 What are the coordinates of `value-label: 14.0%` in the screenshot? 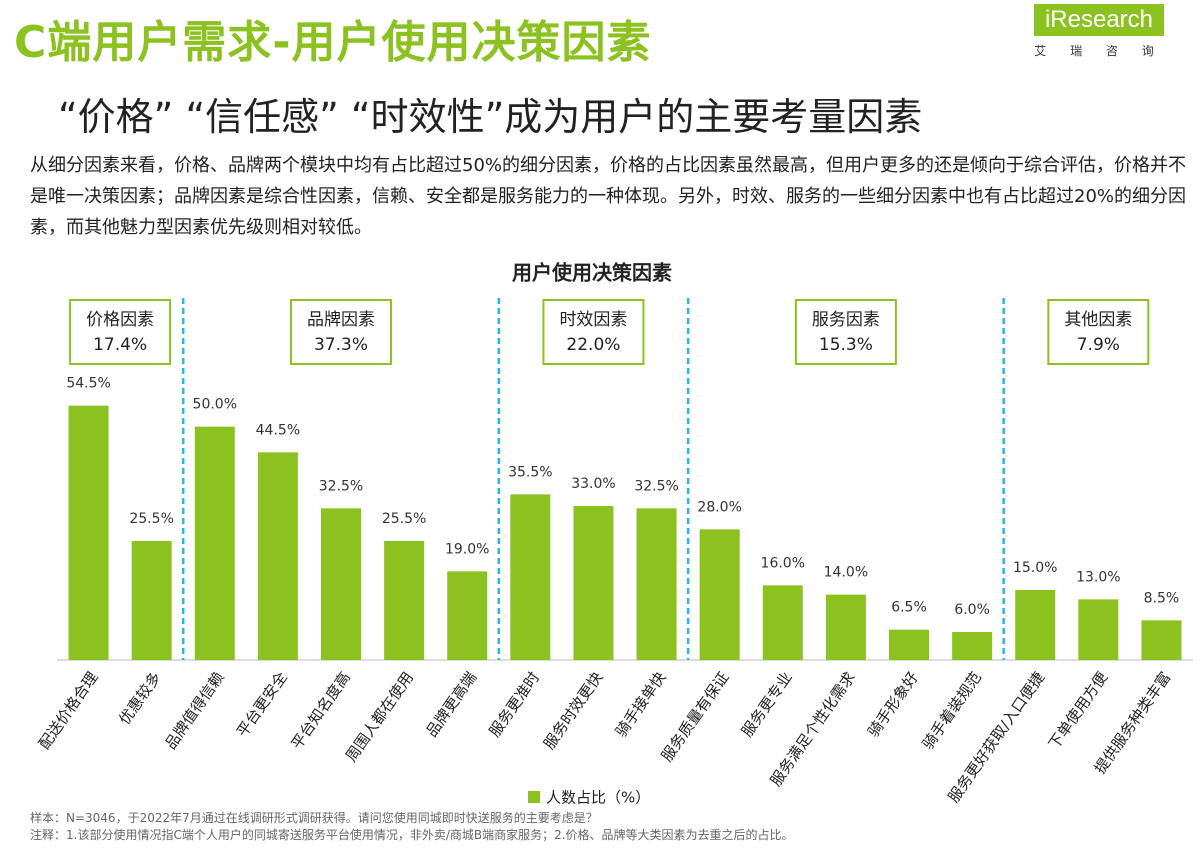 It's located at (846, 573).